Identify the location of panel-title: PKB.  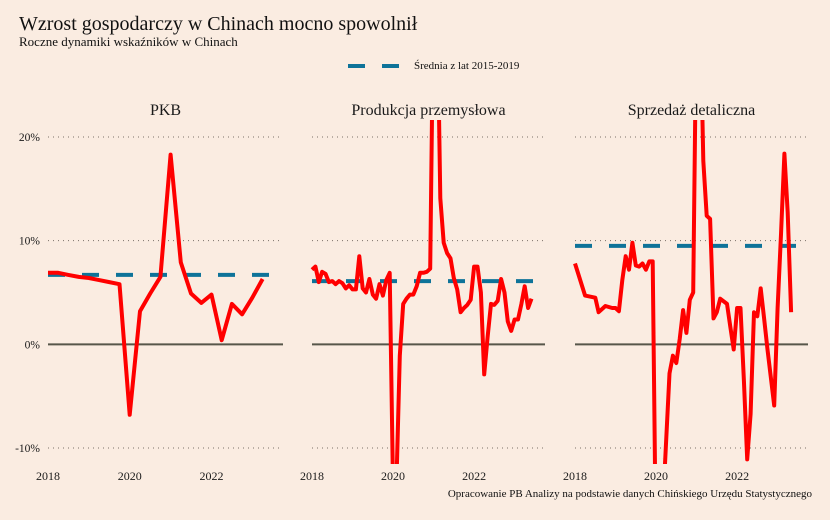
(165, 110).